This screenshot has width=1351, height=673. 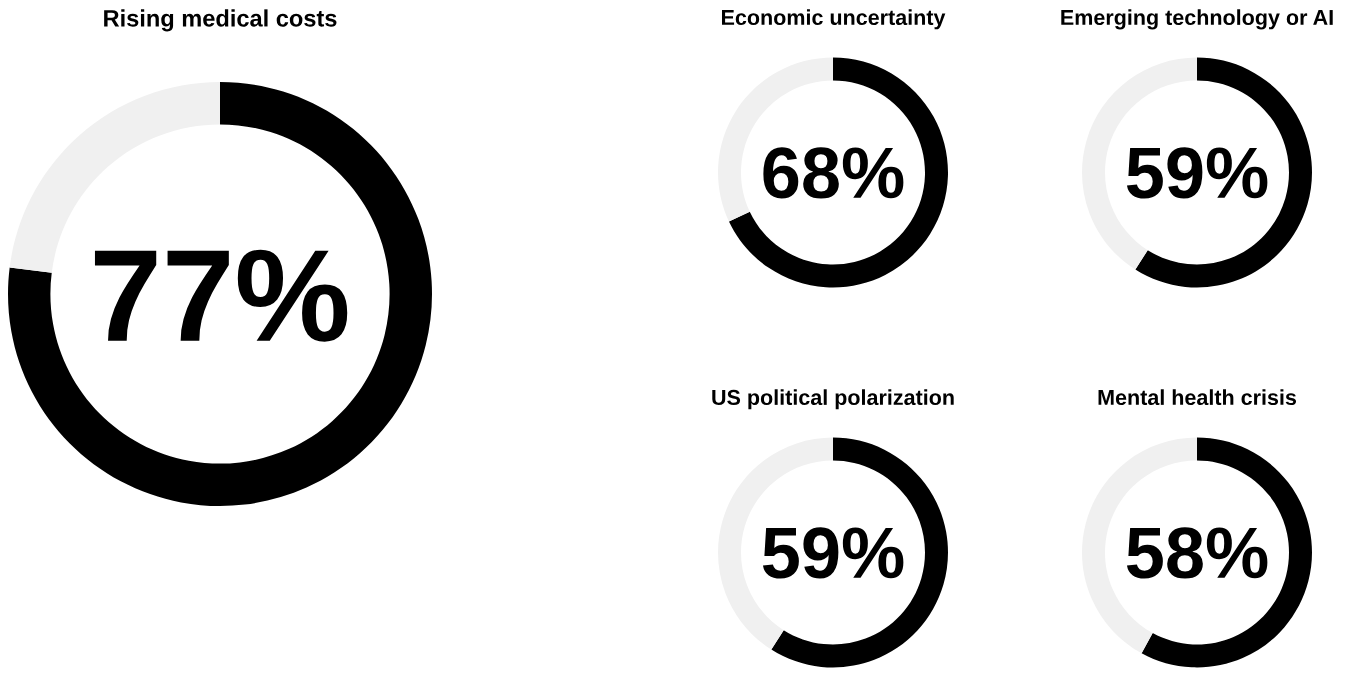 I want to click on data-label: 58%, so click(x=1197, y=553).